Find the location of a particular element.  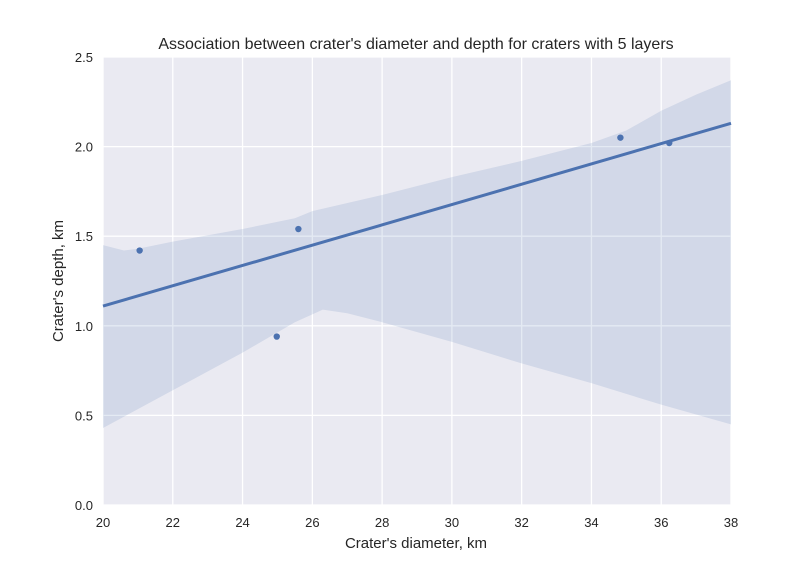

x-tick-label: 26 is located at coordinates (312, 522).